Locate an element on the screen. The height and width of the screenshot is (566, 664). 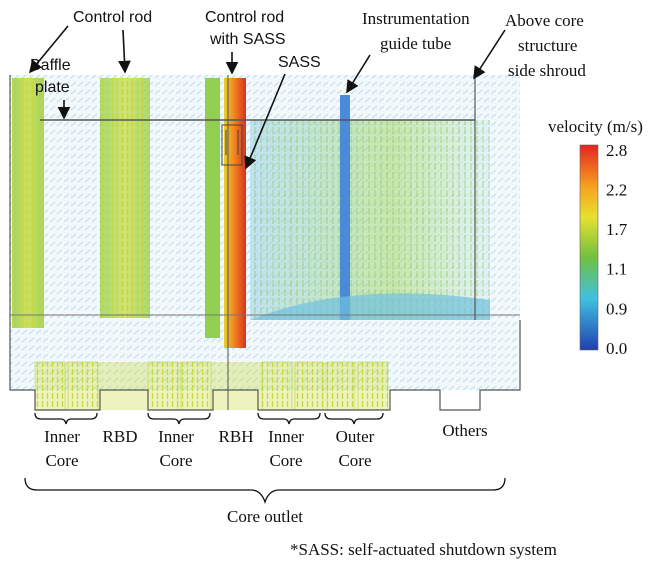
label: Core outlet is located at coordinates (265, 516).